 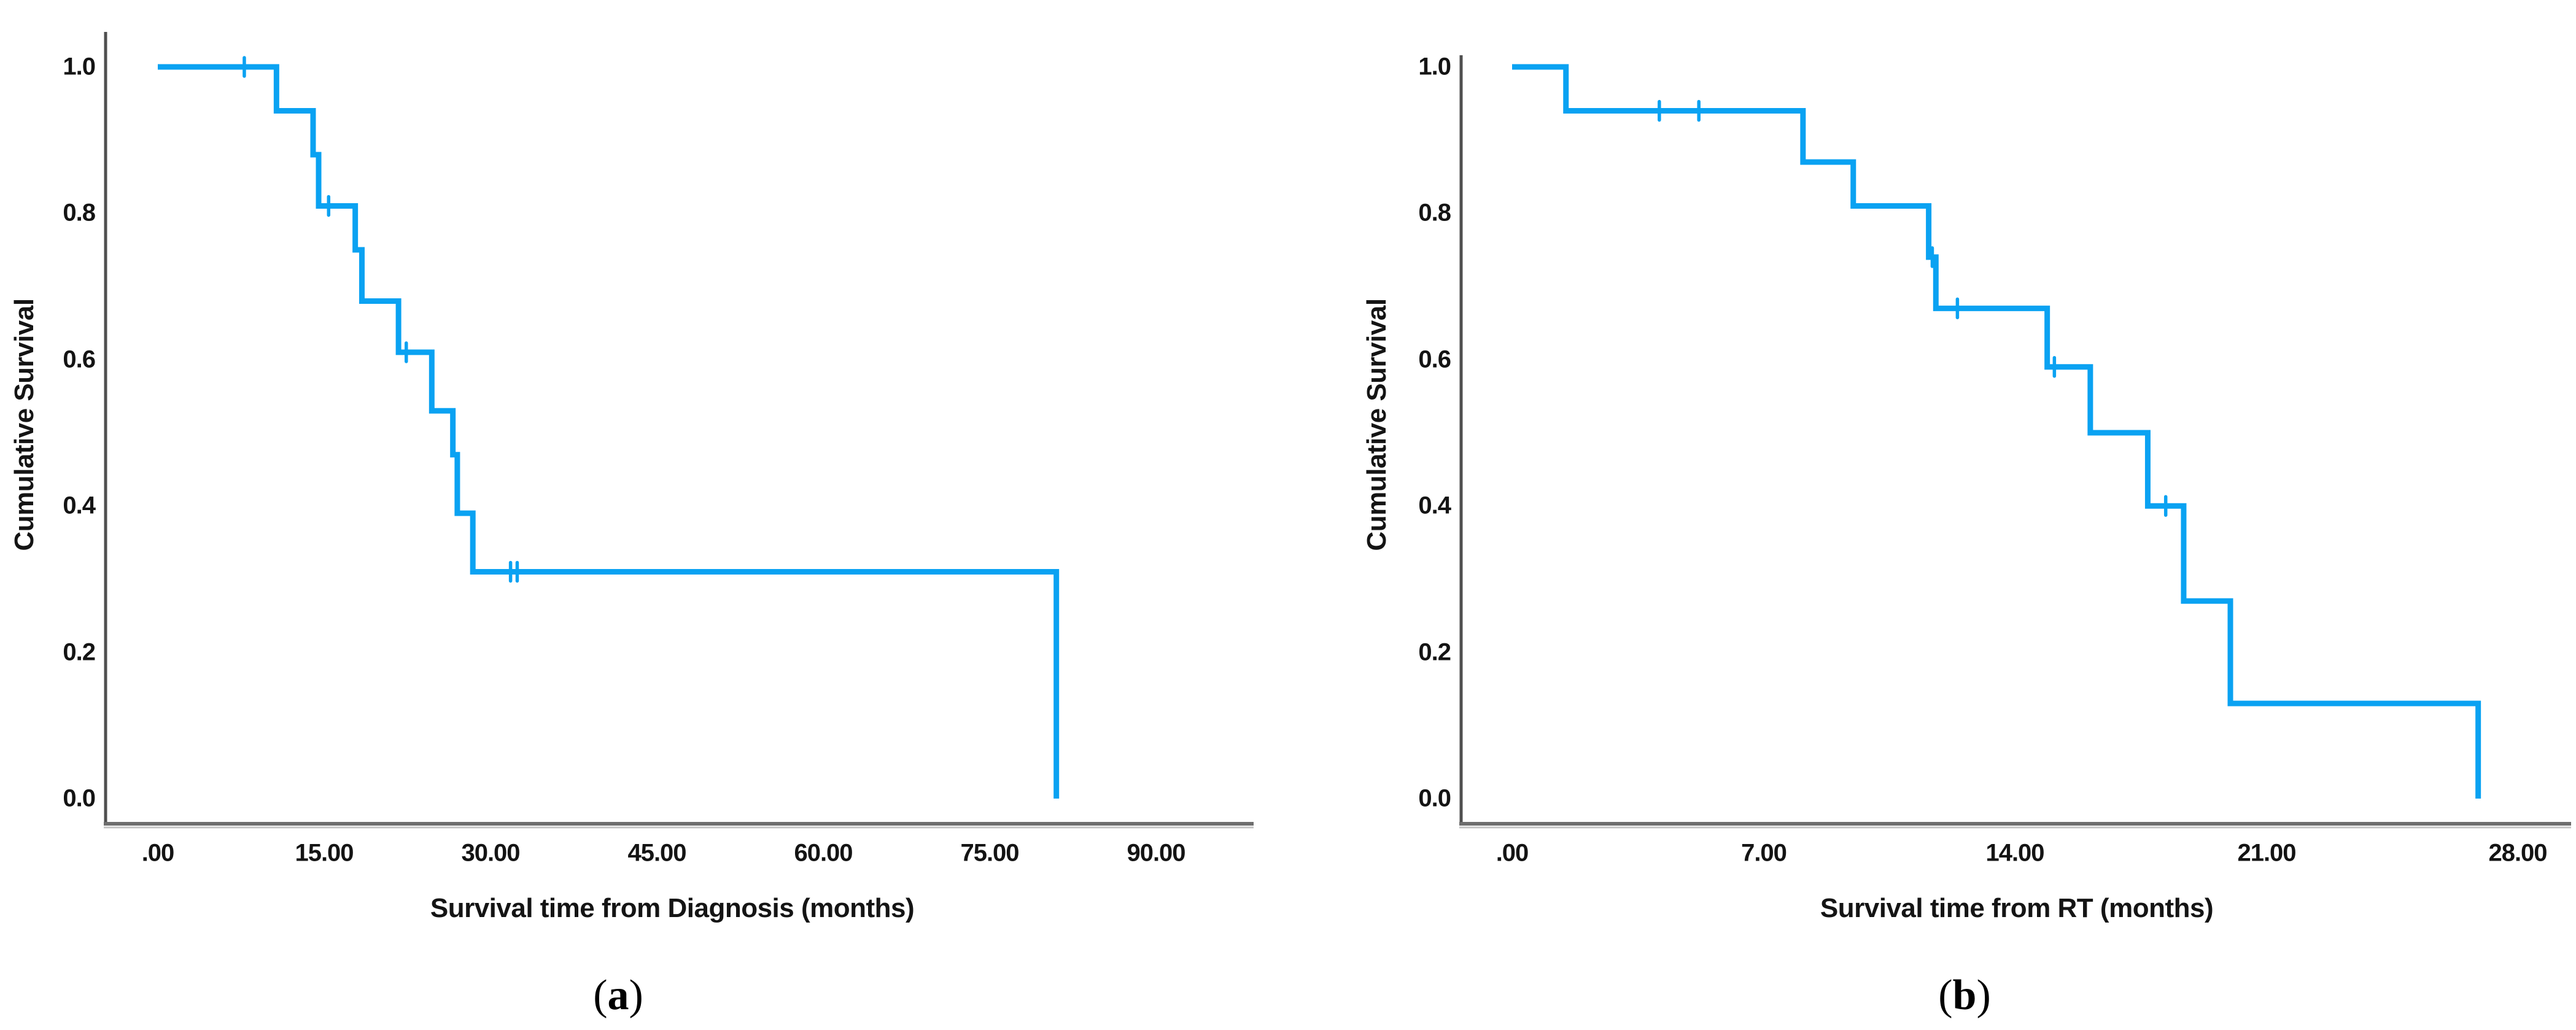 I want to click on panel-b-label: (b), so click(x=1964, y=995).